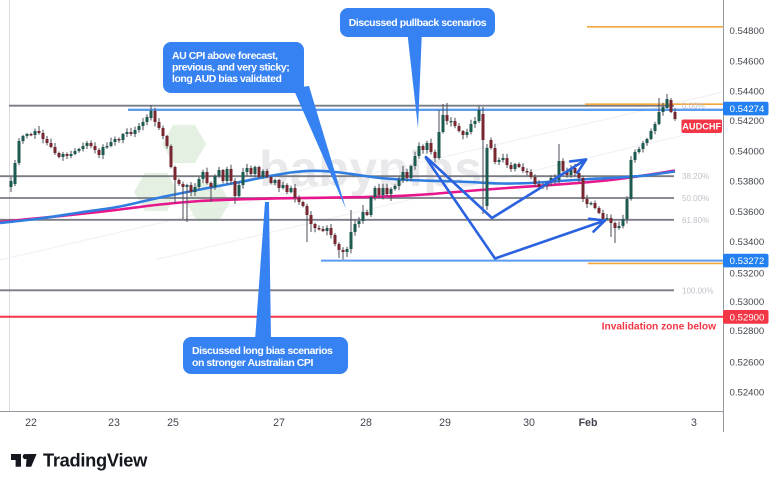 This screenshot has height=492, width=780. Describe the element at coordinates (747, 261) in the screenshot. I see `svg-text: 0.53272` at that location.